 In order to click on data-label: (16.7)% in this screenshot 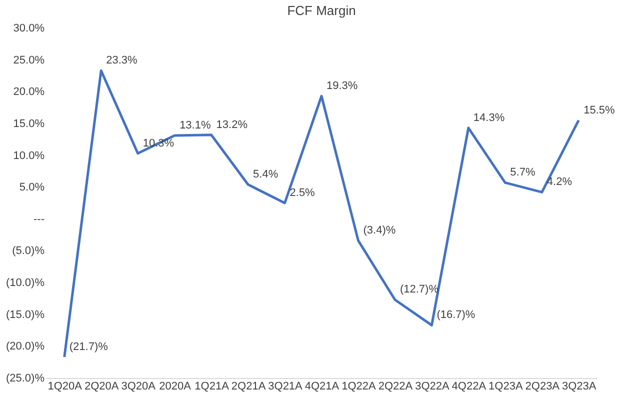, I will do `click(456, 315)`.